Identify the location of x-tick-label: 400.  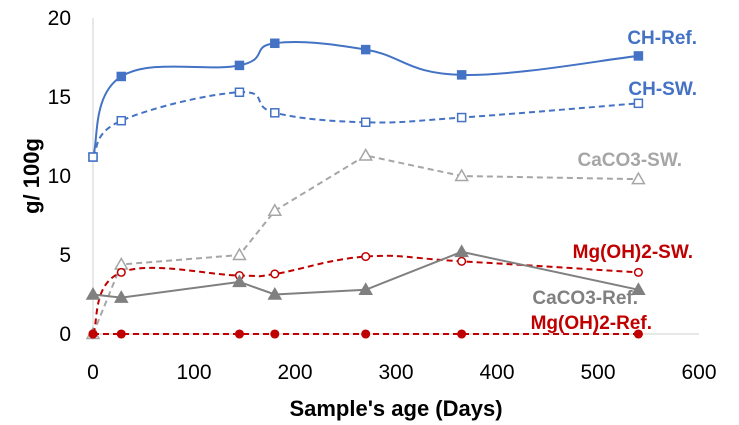
(496, 372).